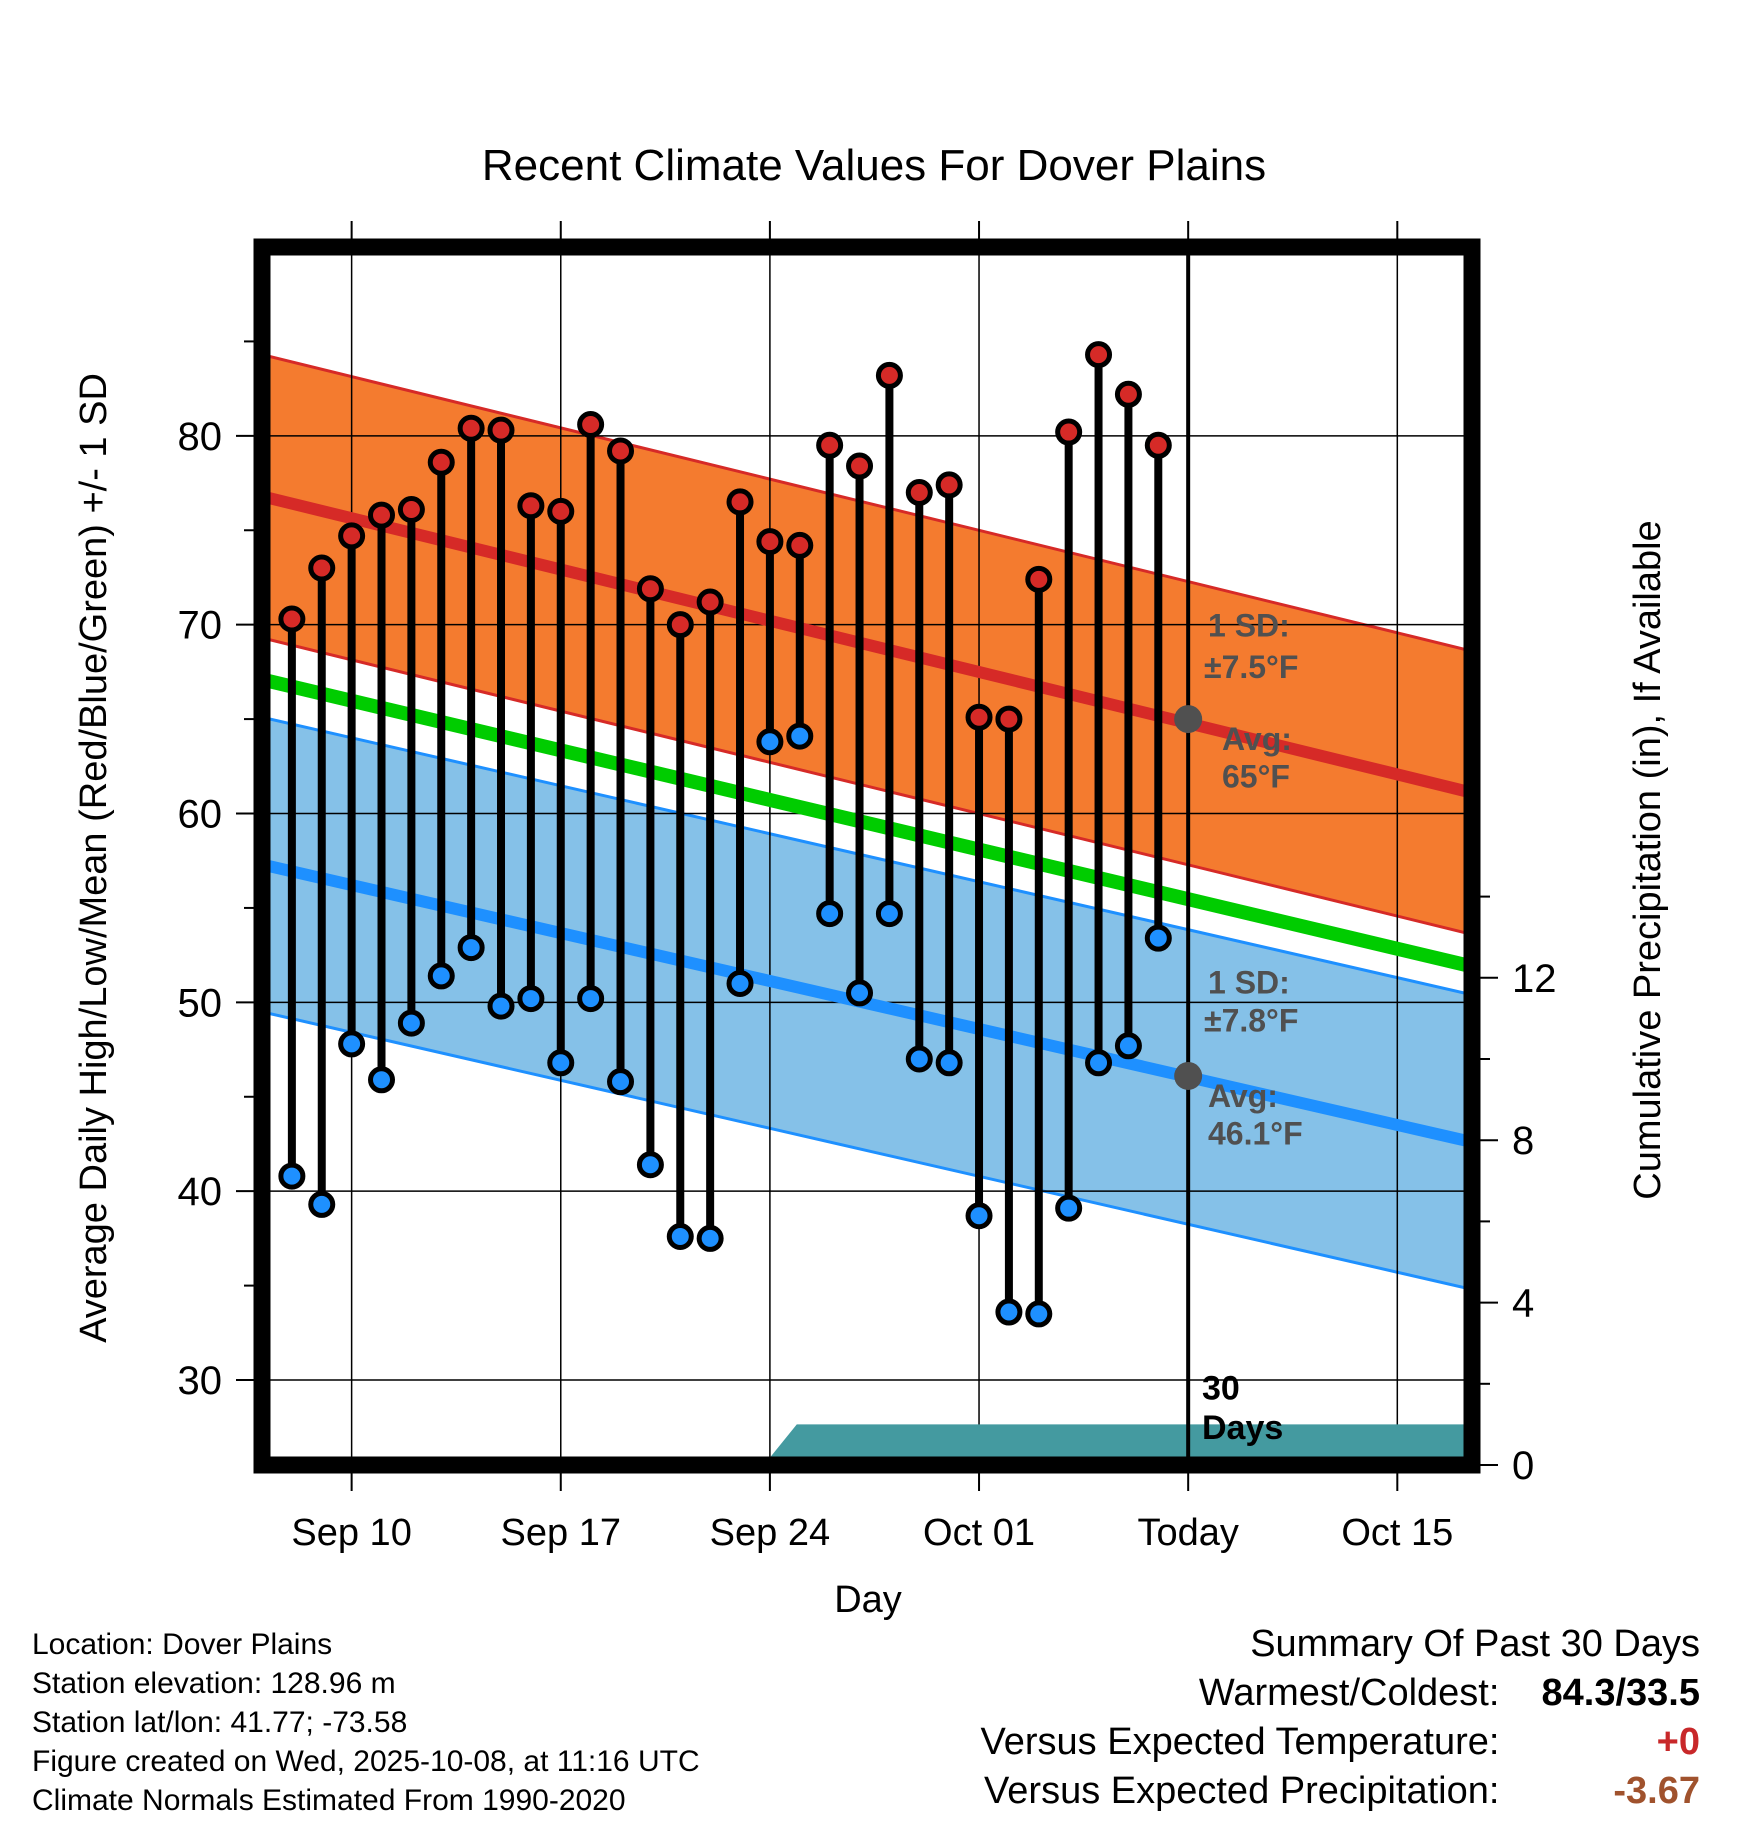 The image size is (1748, 1828). I want to click on x-axis-label: Day, so click(868, 1599).